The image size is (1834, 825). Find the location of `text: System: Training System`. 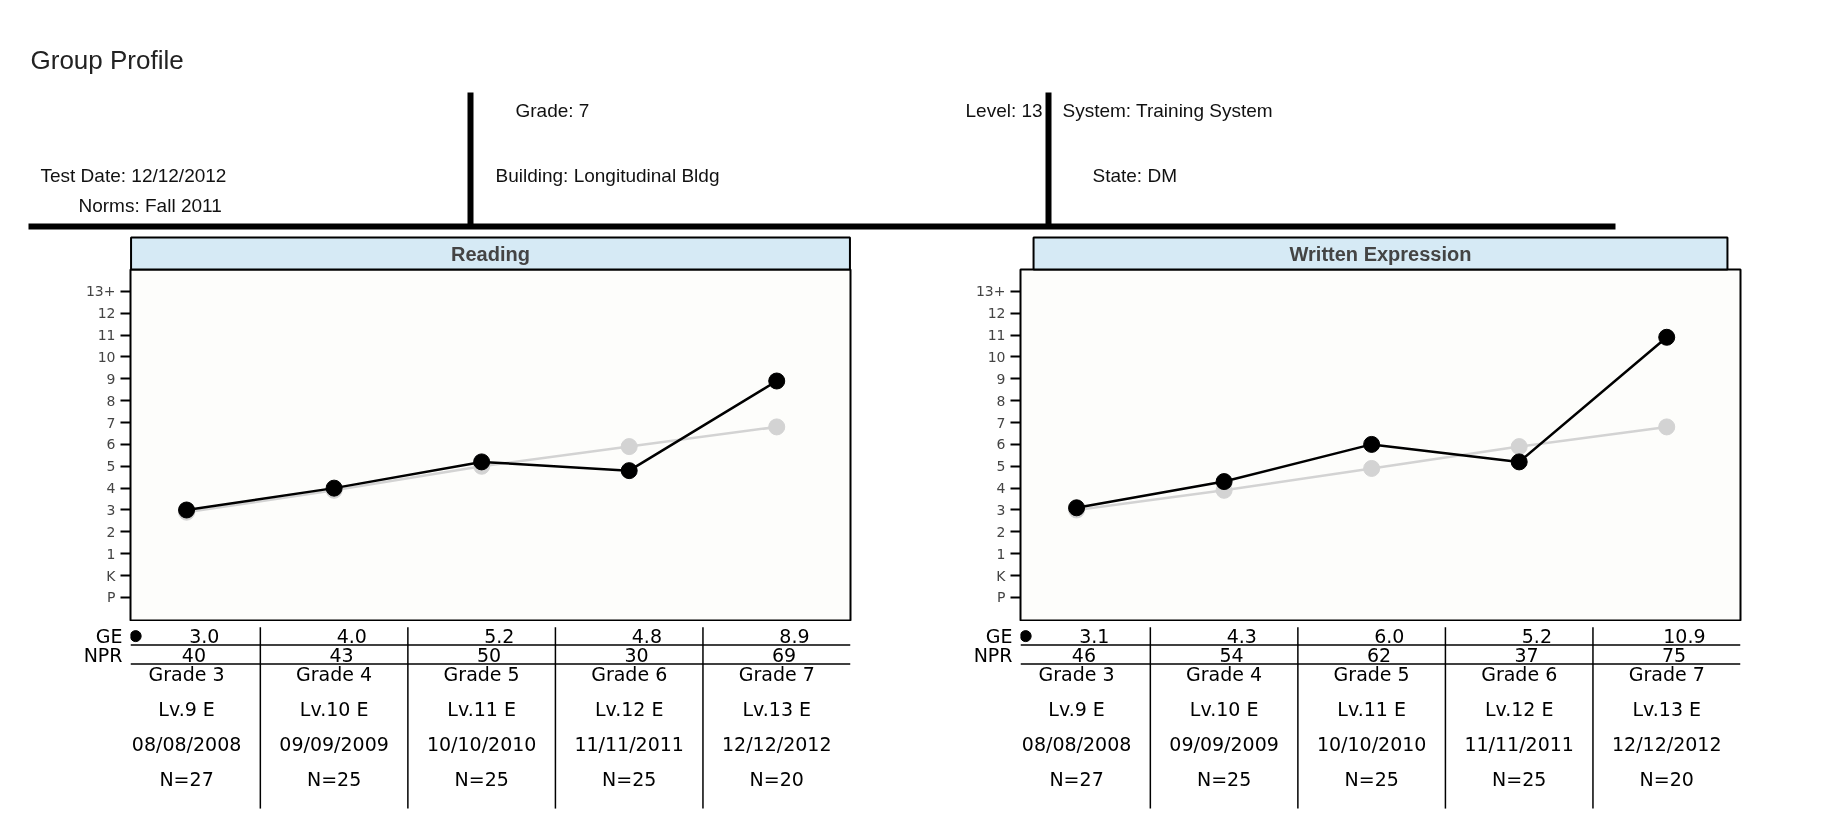

text: System: Training System is located at coordinates (1167, 110).